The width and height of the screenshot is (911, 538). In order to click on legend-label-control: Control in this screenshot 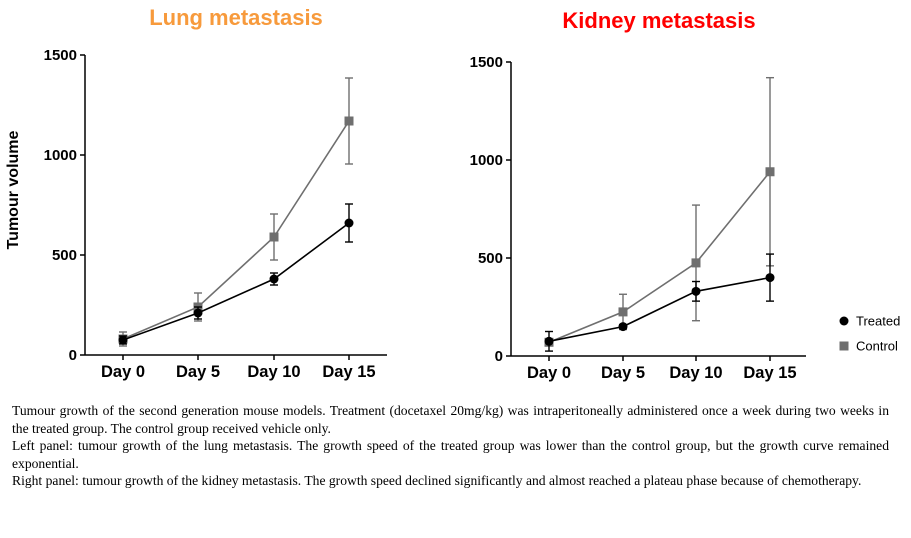, I will do `click(877, 346)`.